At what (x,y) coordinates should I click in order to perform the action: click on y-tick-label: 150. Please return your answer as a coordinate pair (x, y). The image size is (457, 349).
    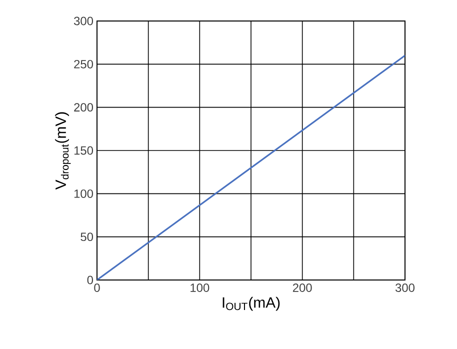
    Looking at the image, I should click on (84, 150).